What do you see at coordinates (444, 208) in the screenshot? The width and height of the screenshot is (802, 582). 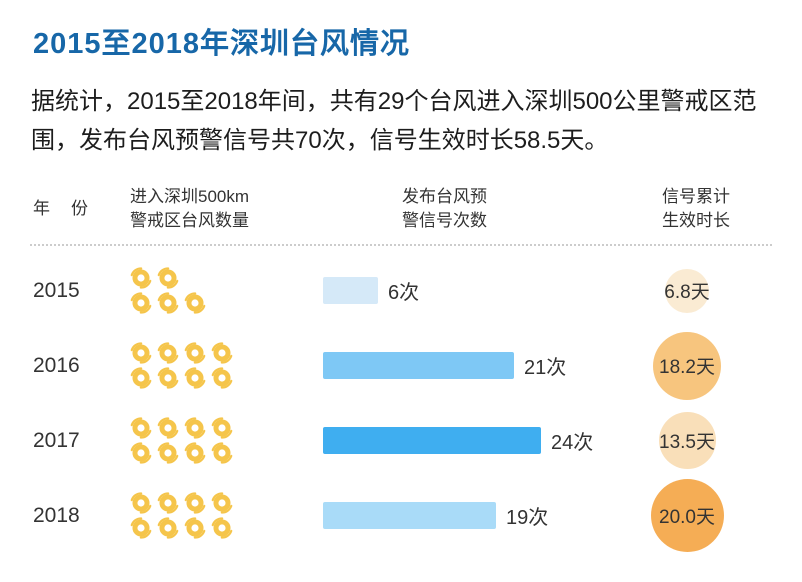 I see `column-header-signal-count: 发布台风预 警信号次数` at bounding box center [444, 208].